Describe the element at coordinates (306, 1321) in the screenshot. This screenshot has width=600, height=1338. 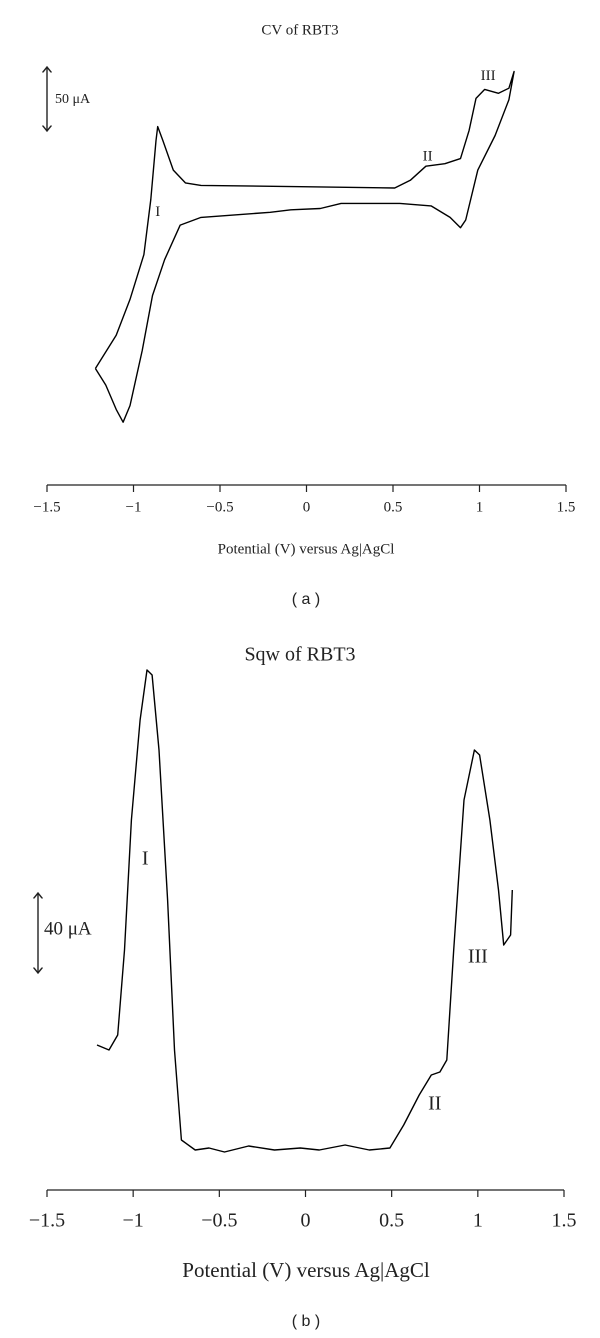
I see `panel-label: ( b )` at that location.